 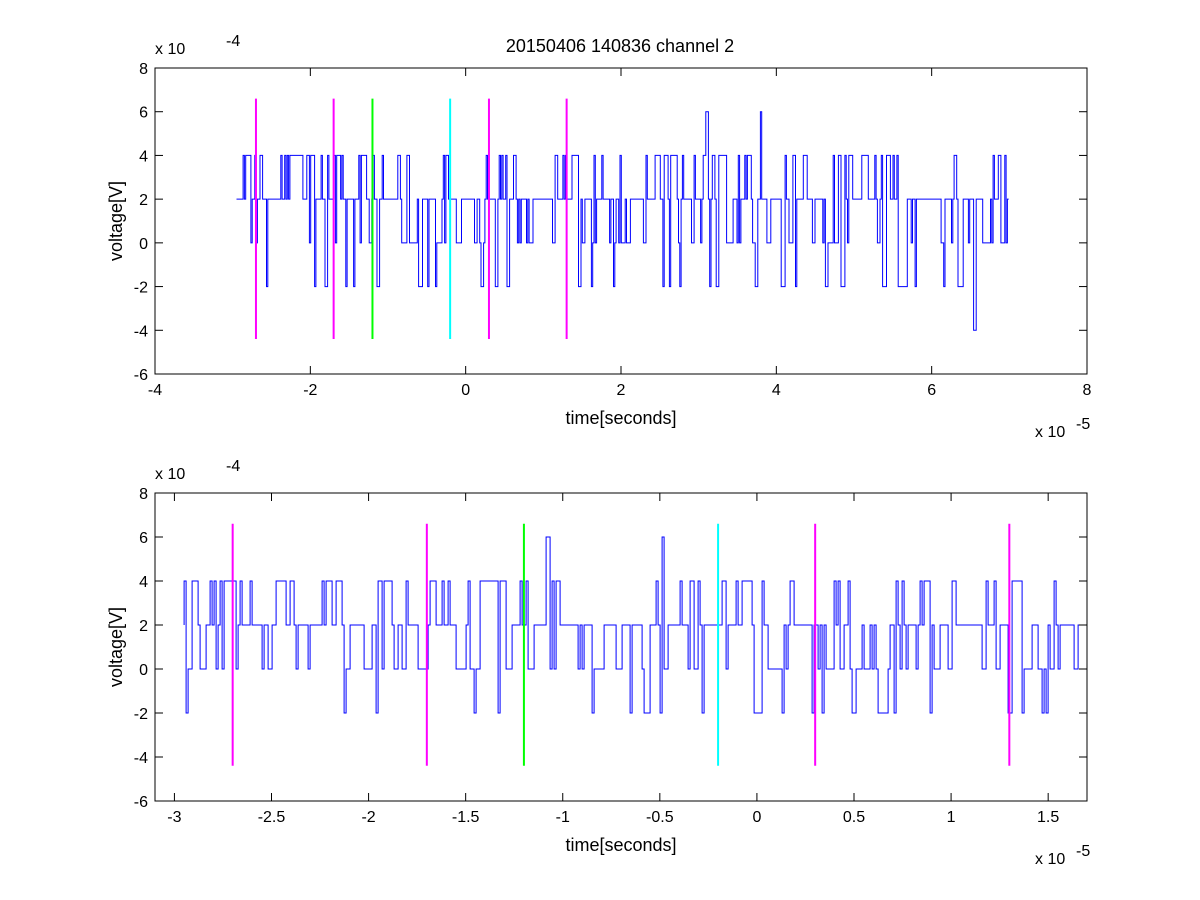 I want to click on x-tick-label: -4, so click(x=155, y=390).